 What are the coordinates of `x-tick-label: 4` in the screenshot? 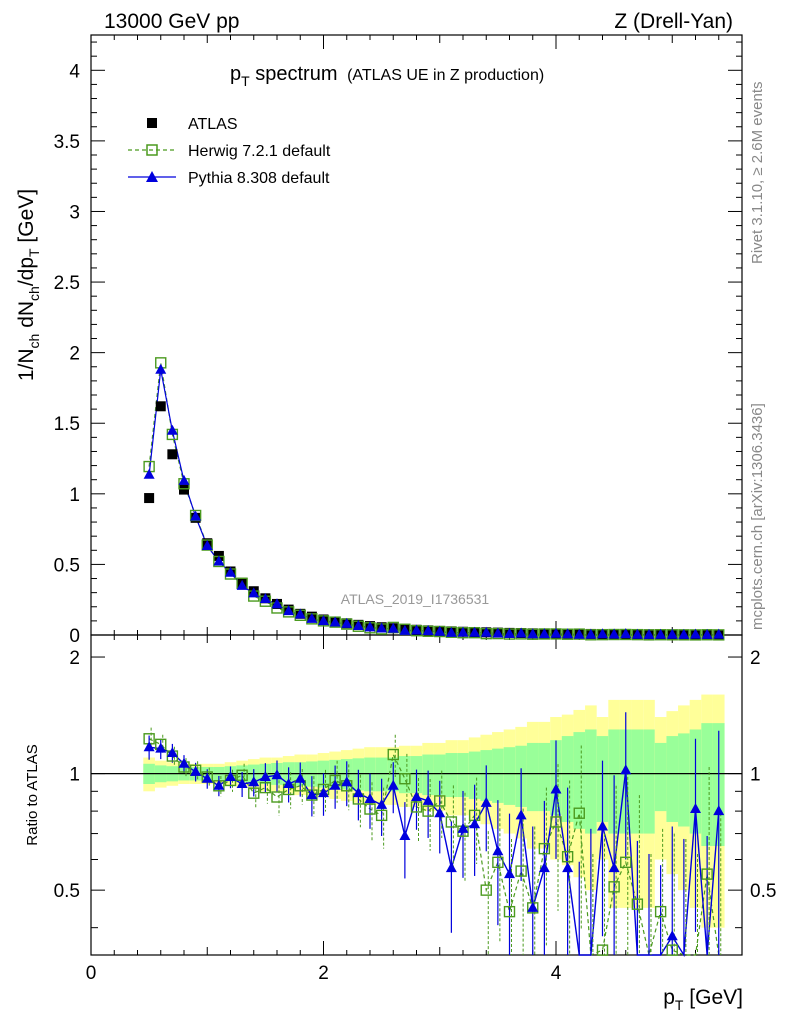 It's located at (556, 973).